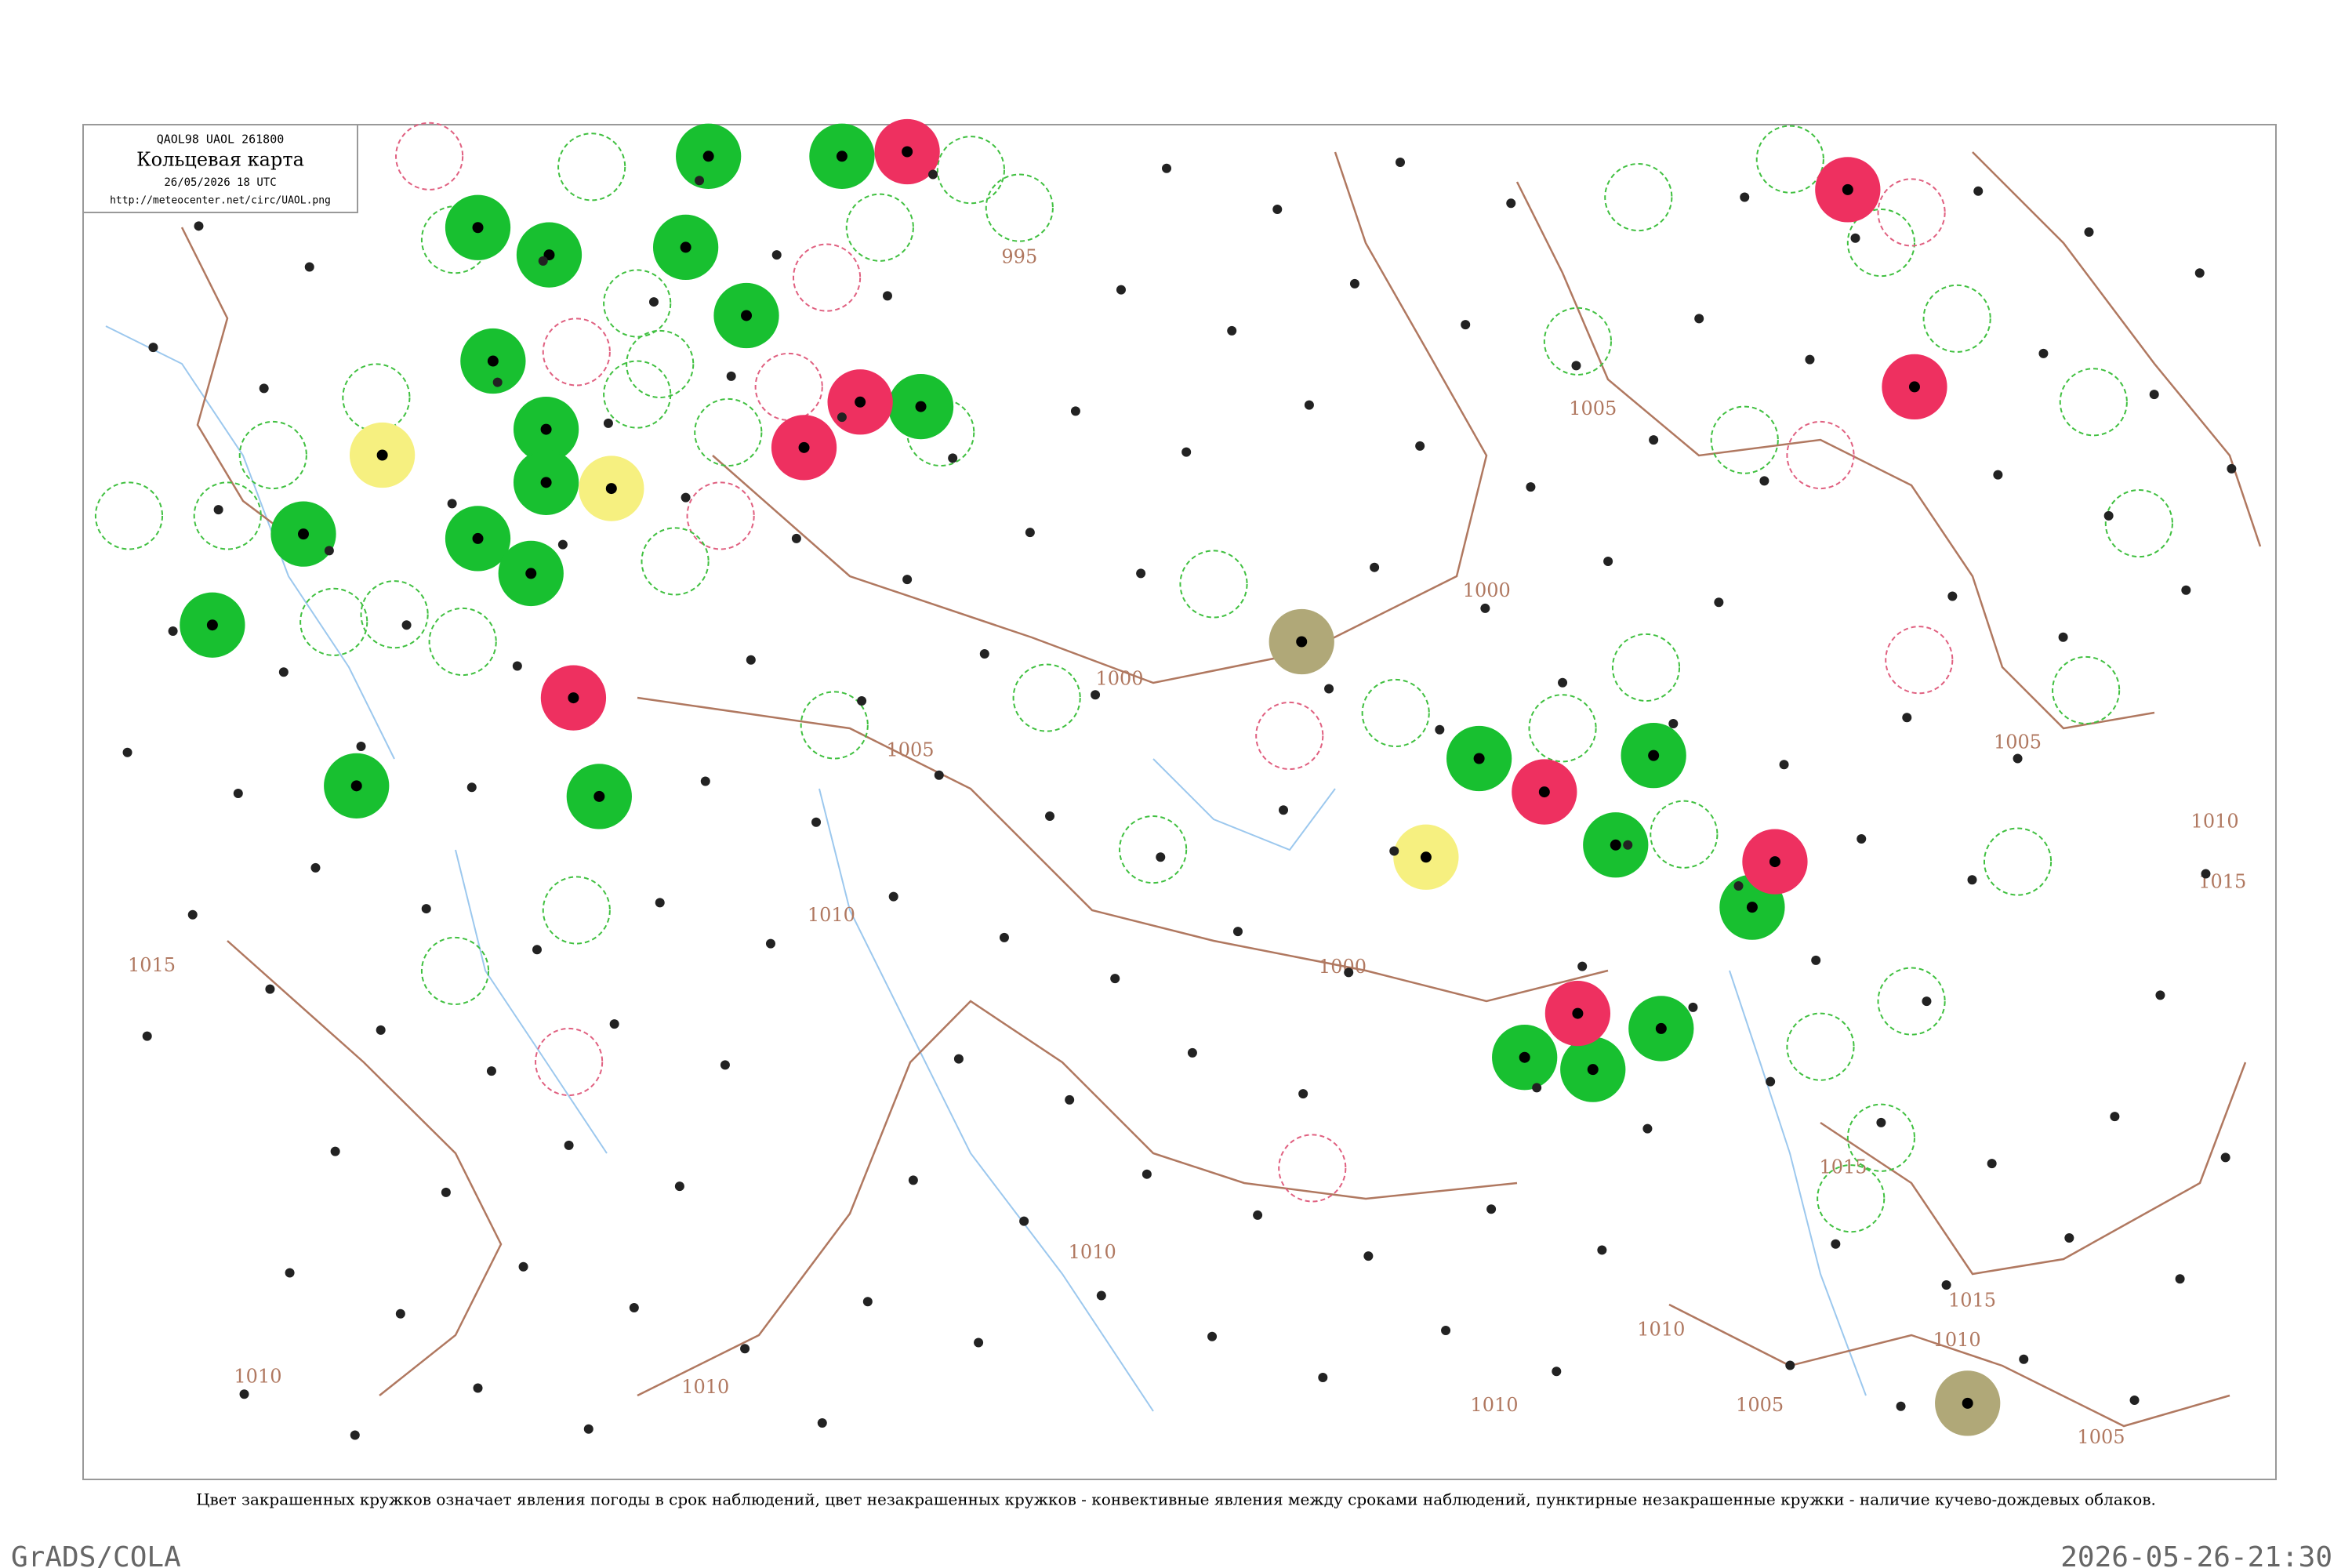 The image size is (2352, 1568). I want to click on isobar-label: 995, so click(1019, 256).